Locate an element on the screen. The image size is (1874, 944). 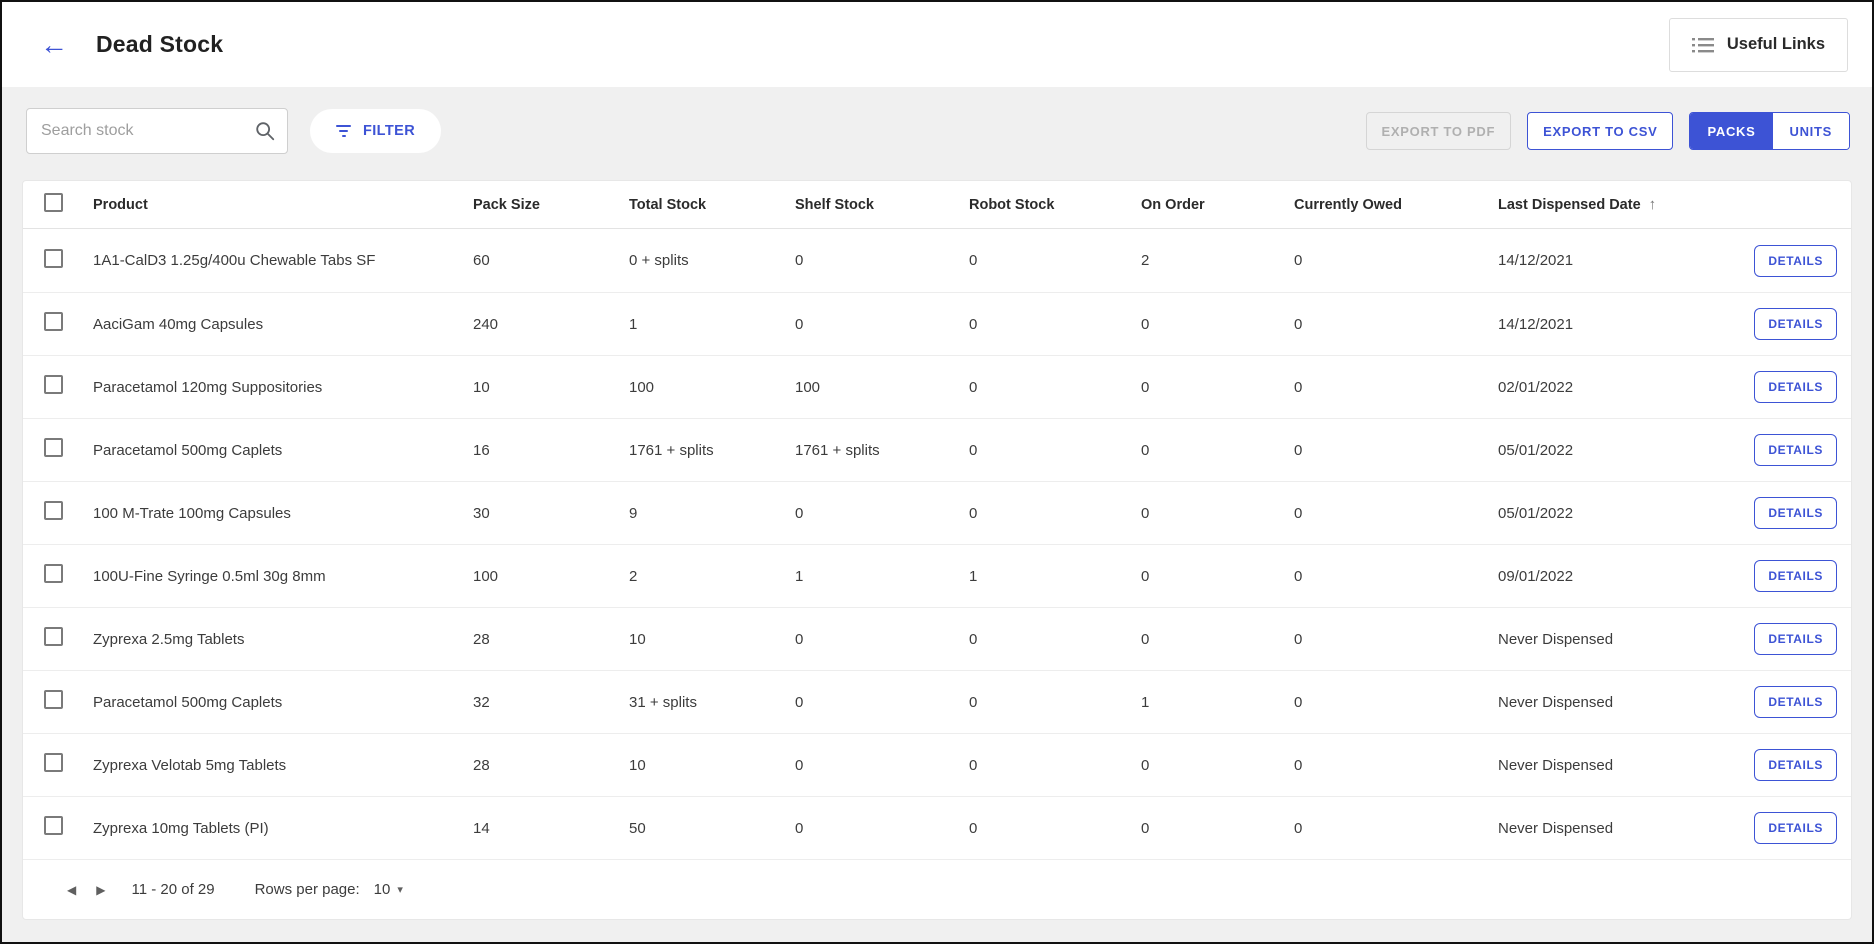
rows-per-page-label: Rows per page: is located at coordinates (307, 889).